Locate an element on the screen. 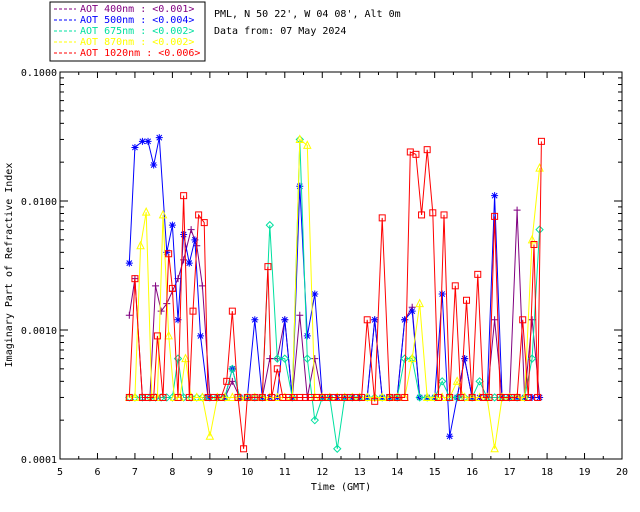  legend-entry: AOT 400nm : <0.001> is located at coordinates (137, 9).